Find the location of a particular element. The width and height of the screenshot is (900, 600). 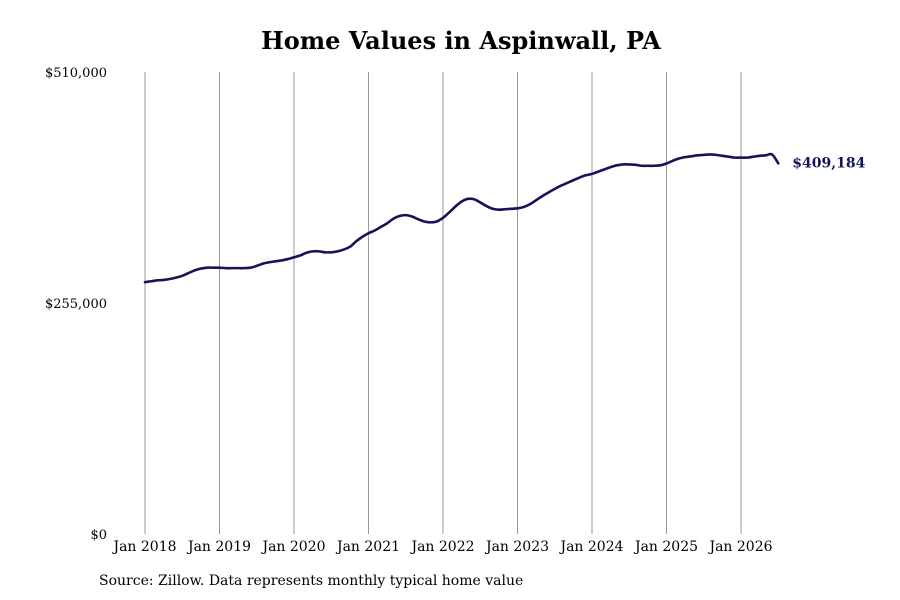

x-tick-label: Jan 2020 is located at coordinates (292, 547).